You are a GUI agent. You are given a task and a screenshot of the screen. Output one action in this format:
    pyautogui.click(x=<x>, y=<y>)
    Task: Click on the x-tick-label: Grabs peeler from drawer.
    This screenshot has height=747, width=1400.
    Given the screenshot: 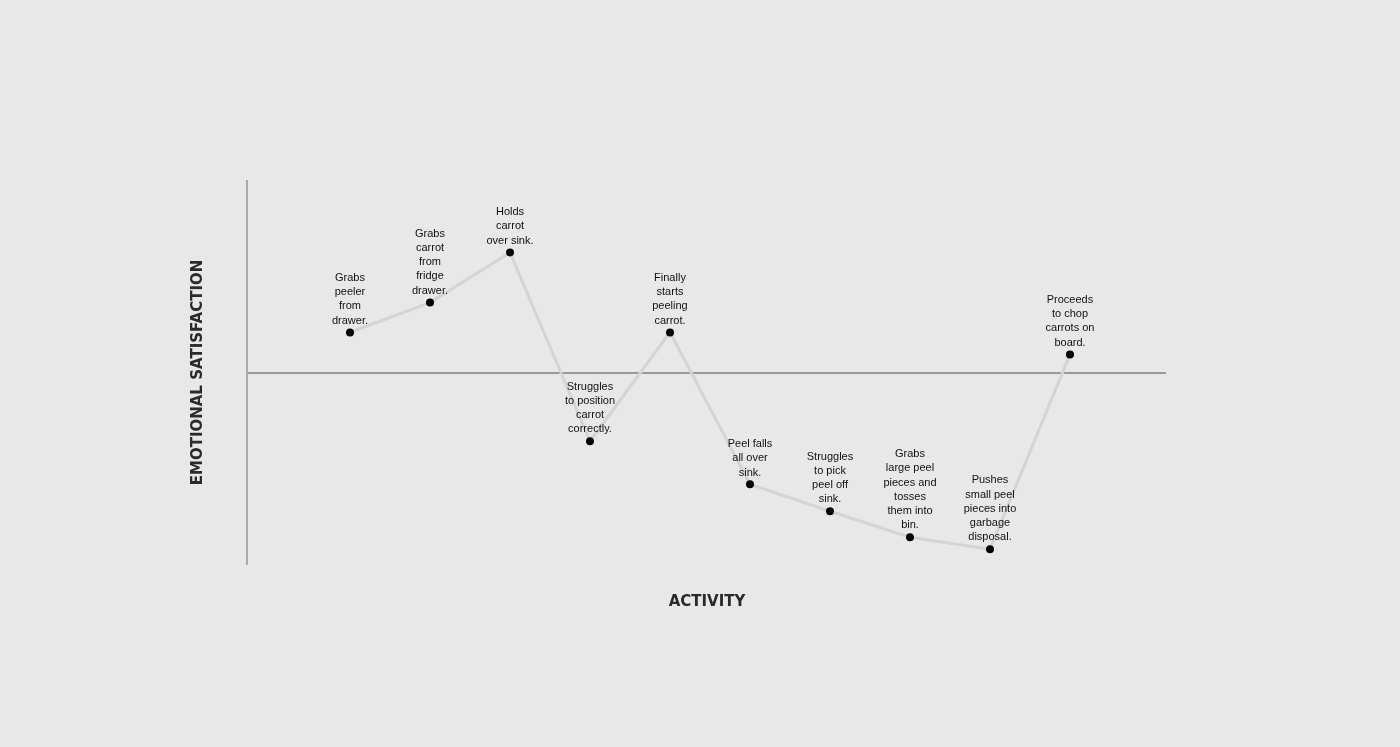 What is the action you would take?
    pyautogui.click(x=350, y=298)
    